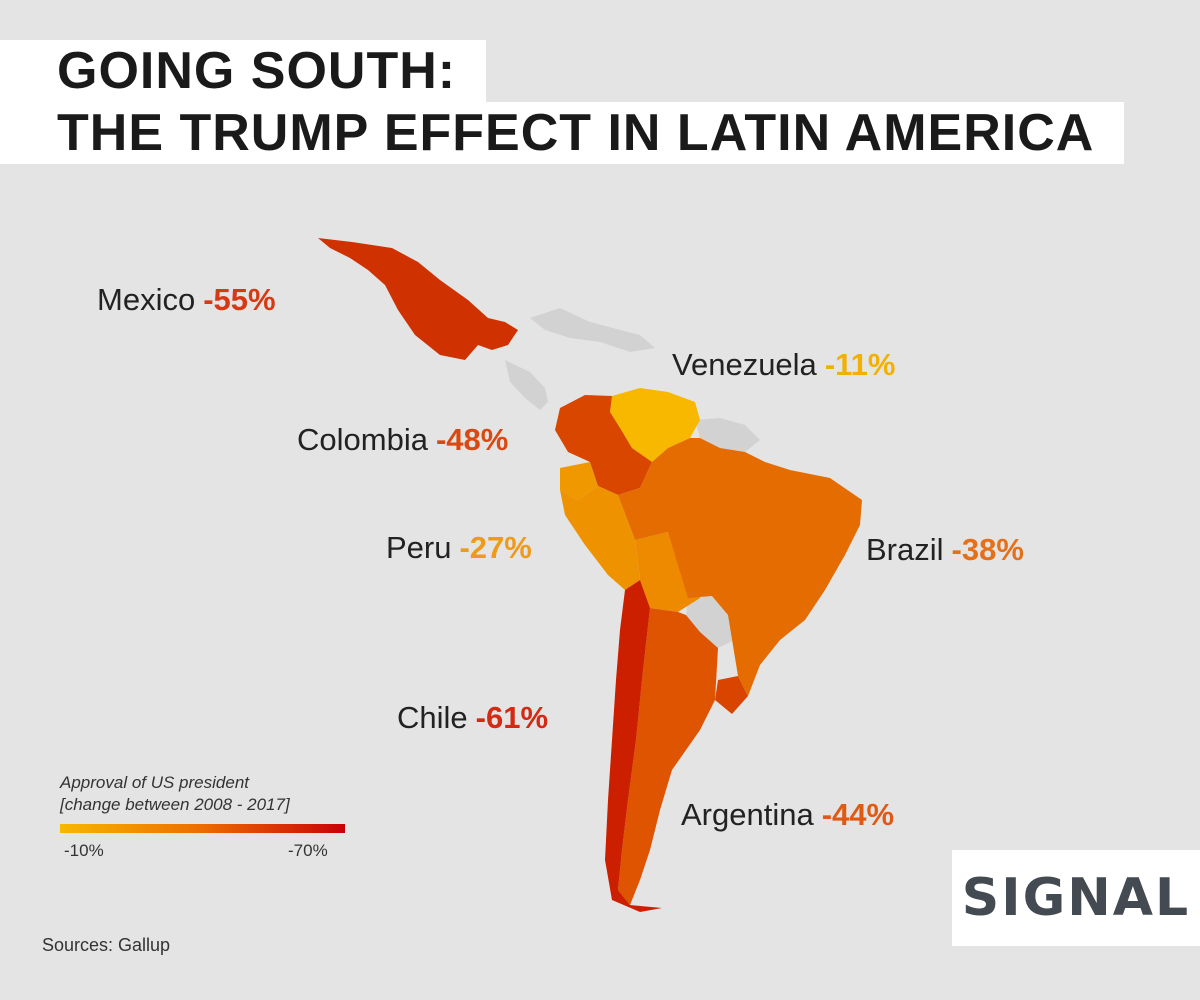  What do you see at coordinates (945, 550) in the screenshot?
I see `label-brazil: Brazil -38%` at bounding box center [945, 550].